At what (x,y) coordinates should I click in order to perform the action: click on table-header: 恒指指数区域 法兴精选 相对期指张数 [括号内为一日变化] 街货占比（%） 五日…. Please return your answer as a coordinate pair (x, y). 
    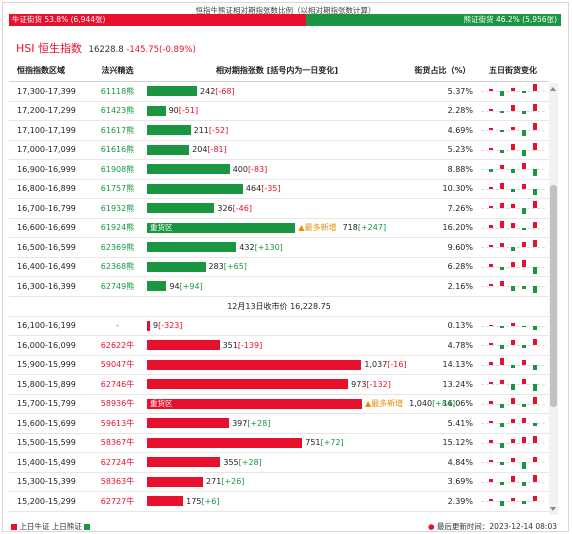
    Looking at the image, I should click on (279, 71).